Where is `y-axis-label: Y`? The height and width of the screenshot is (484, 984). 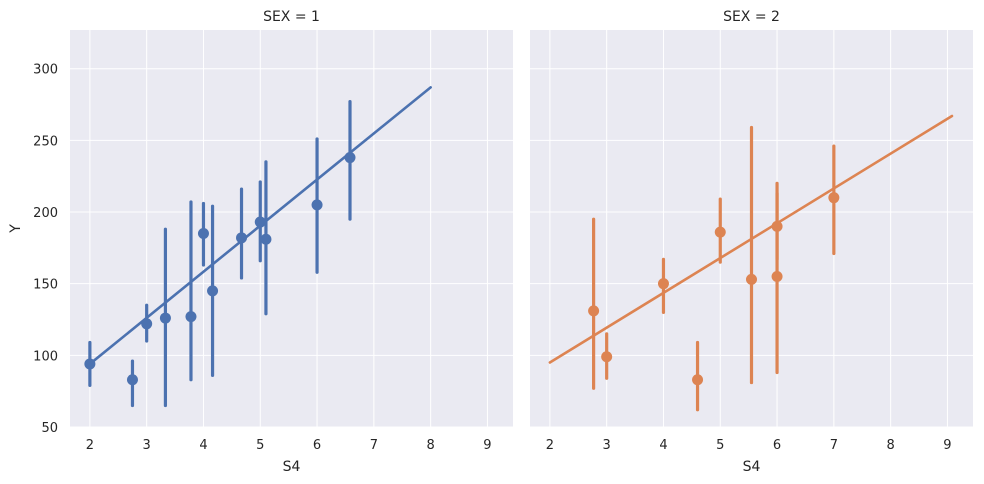
y-axis-label: Y is located at coordinates (16, 229).